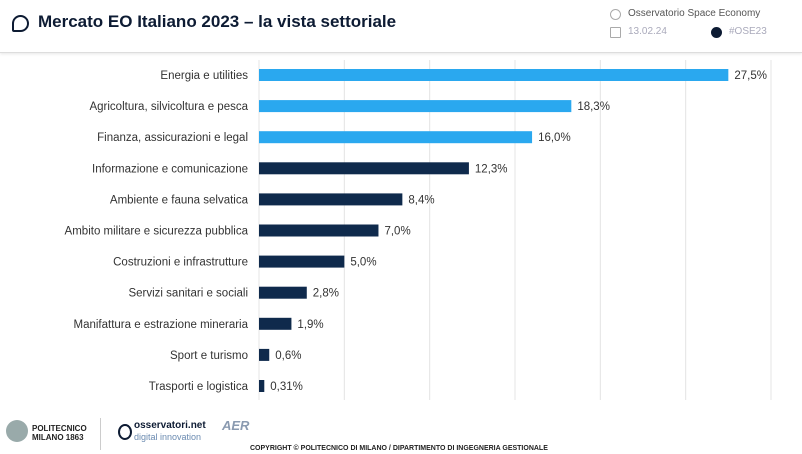 This screenshot has width=802, height=454. I want to click on category-label: Agricoltura, silvicoltura e pesca, so click(168, 107).